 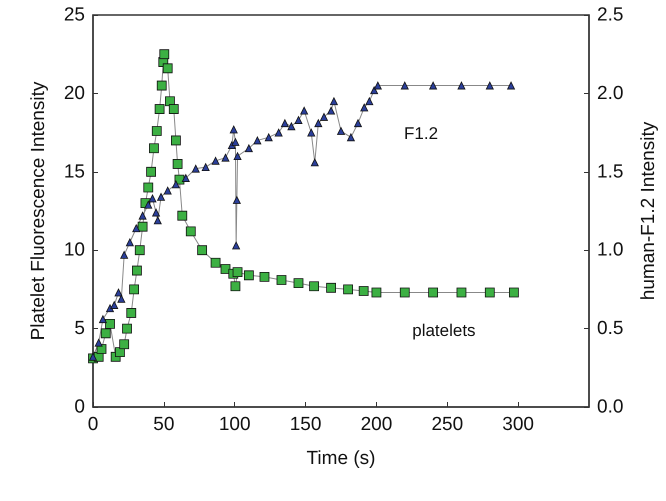 What do you see at coordinates (79, 329) in the screenshot?
I see `y-tick-label: 5` at bounding box center [79, 329].